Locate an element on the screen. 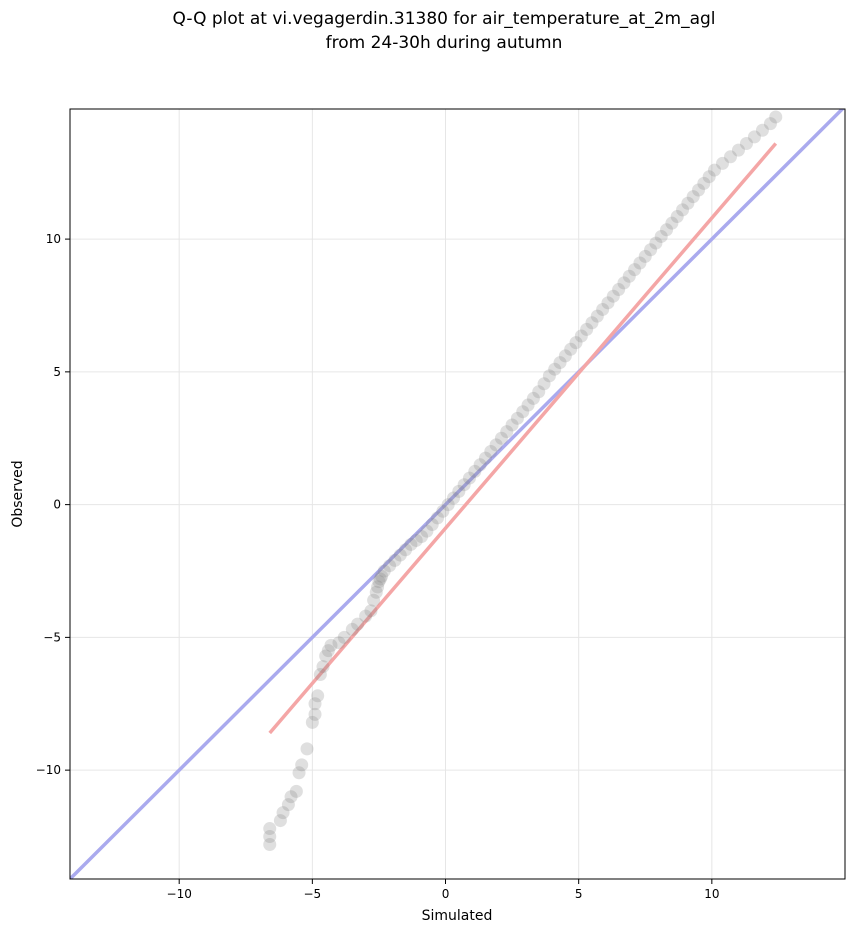  y-axis-label: Observed is located at coordinates (18, 493).